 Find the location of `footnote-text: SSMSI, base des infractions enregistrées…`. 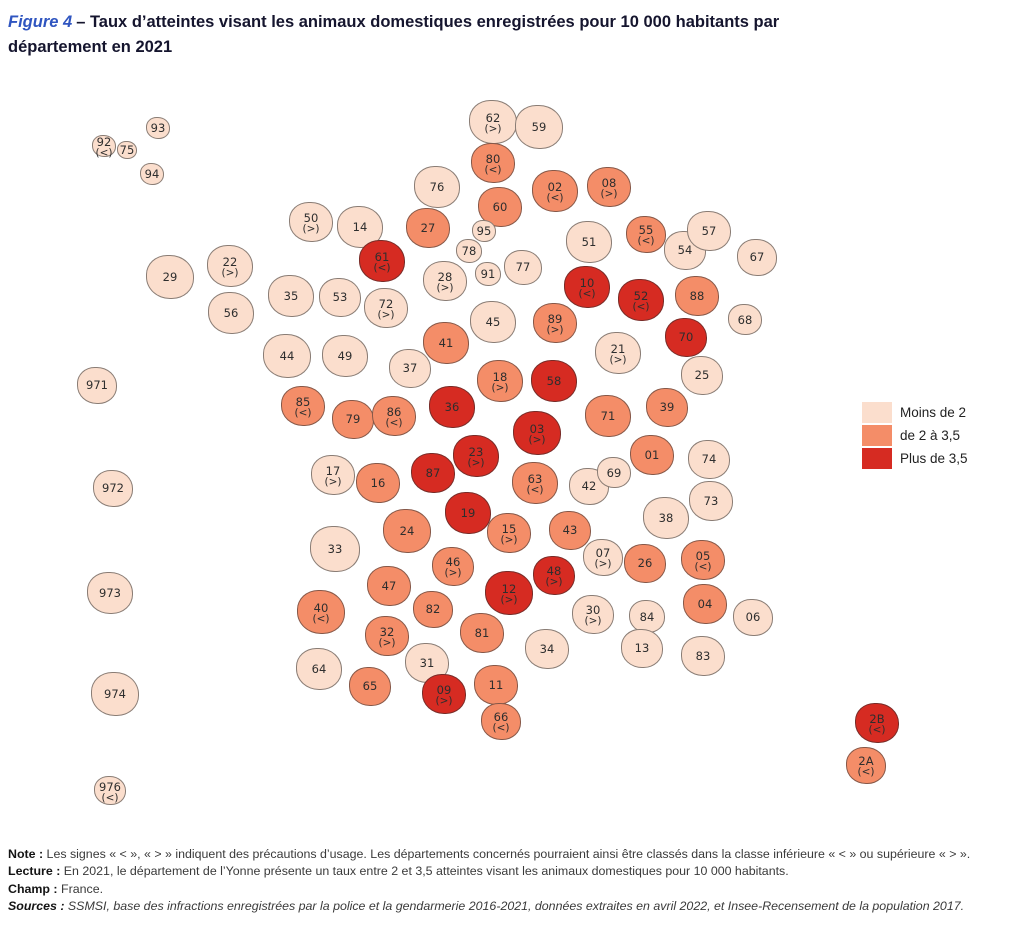

footnote-text: SSMSI, base des infractions enregistrées… is located at coordinates (516, 906).